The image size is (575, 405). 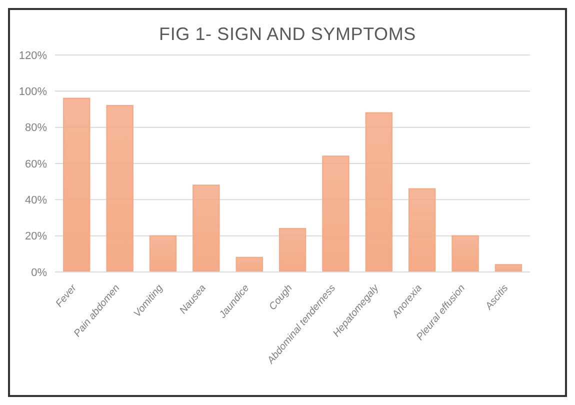 I want to click on chart-title: FIG 1- SIGN AND SYMPTOMS, so click(x=287, y=34).